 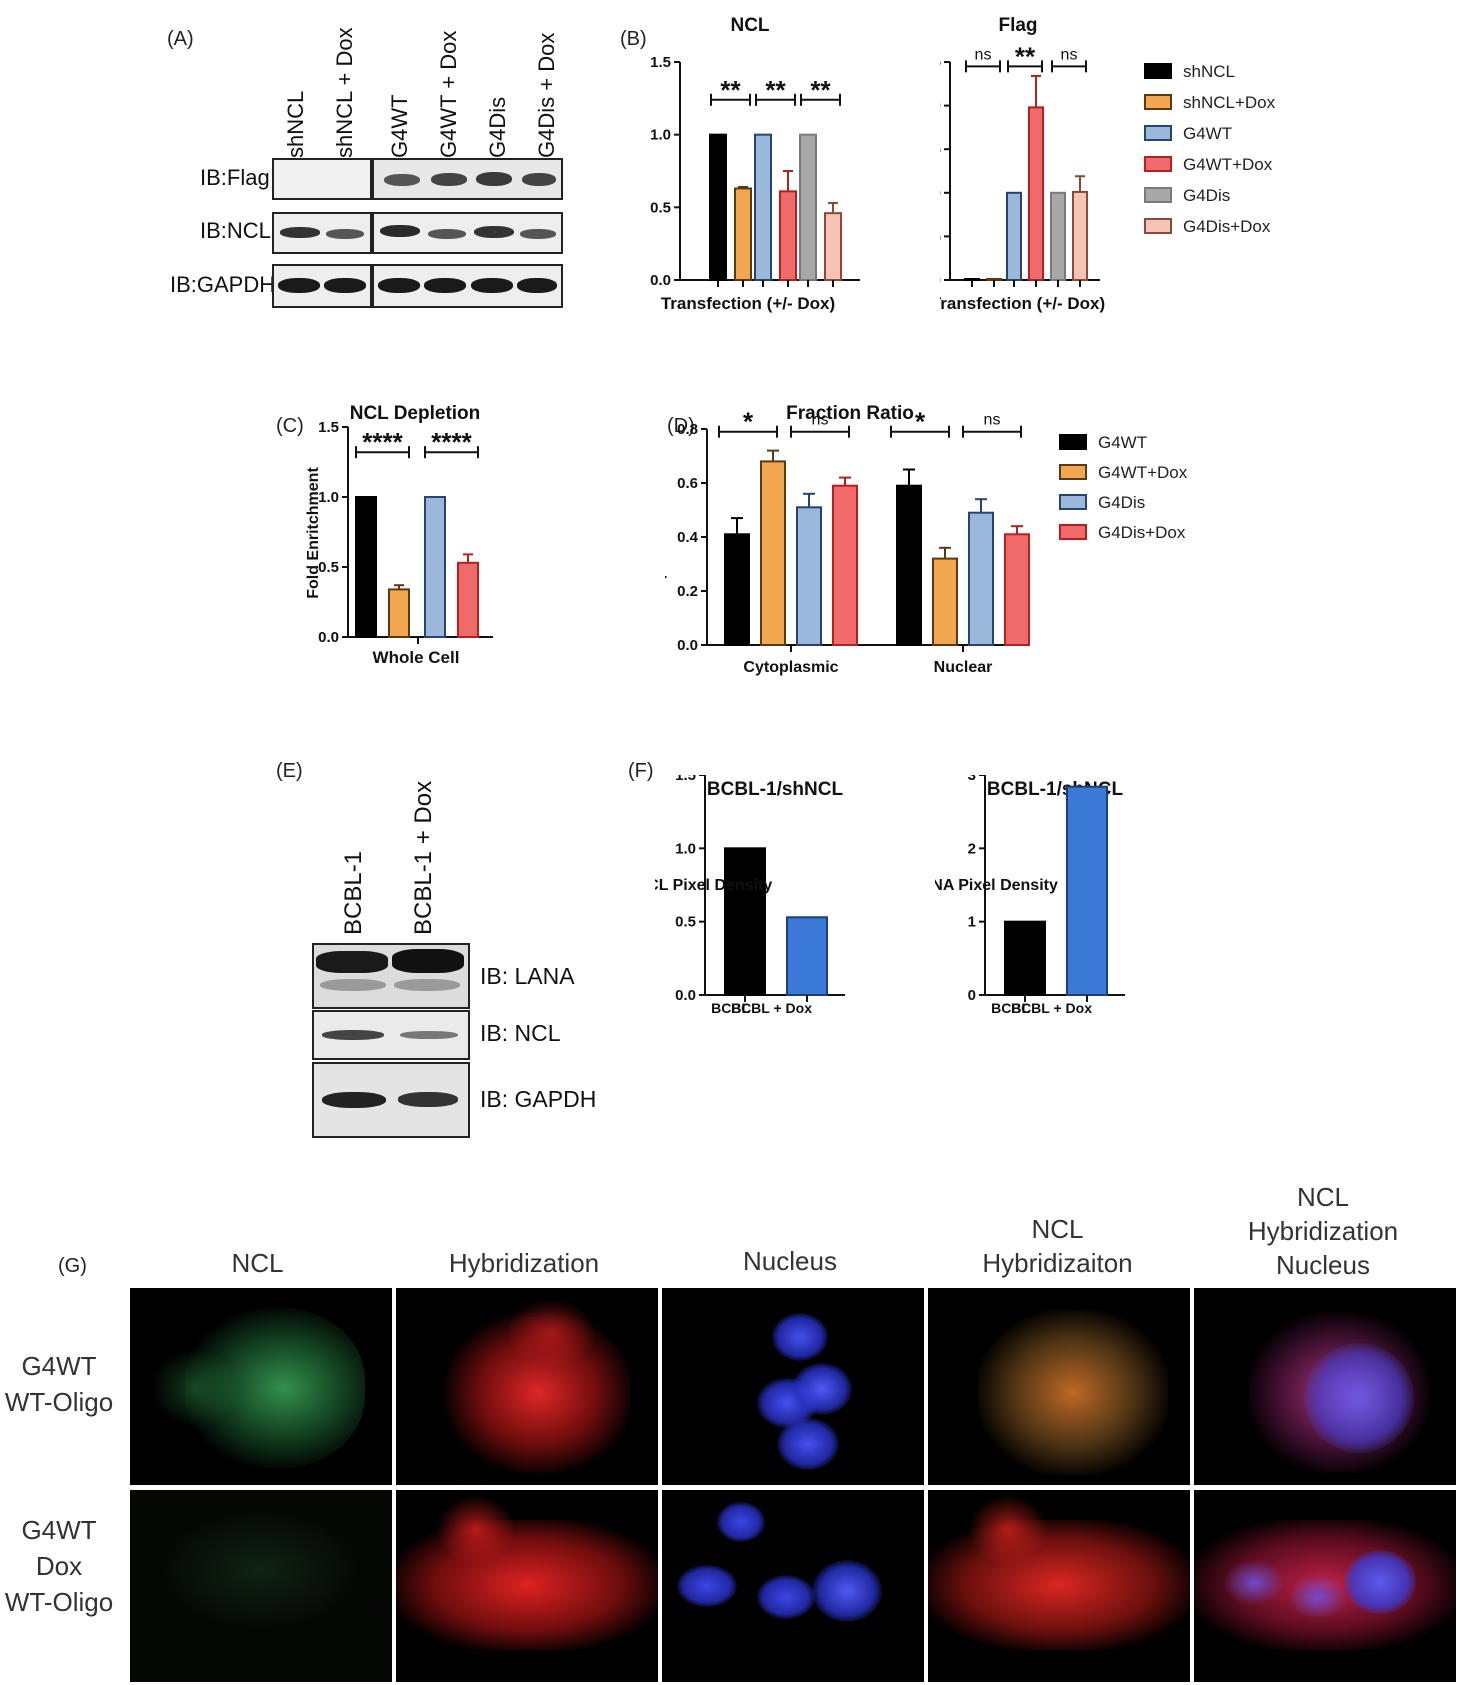 What do you see at coordinates (1122, 442) in the screenshot?
I see `legend-label: G4WT` at bounding box center [1122, 442].